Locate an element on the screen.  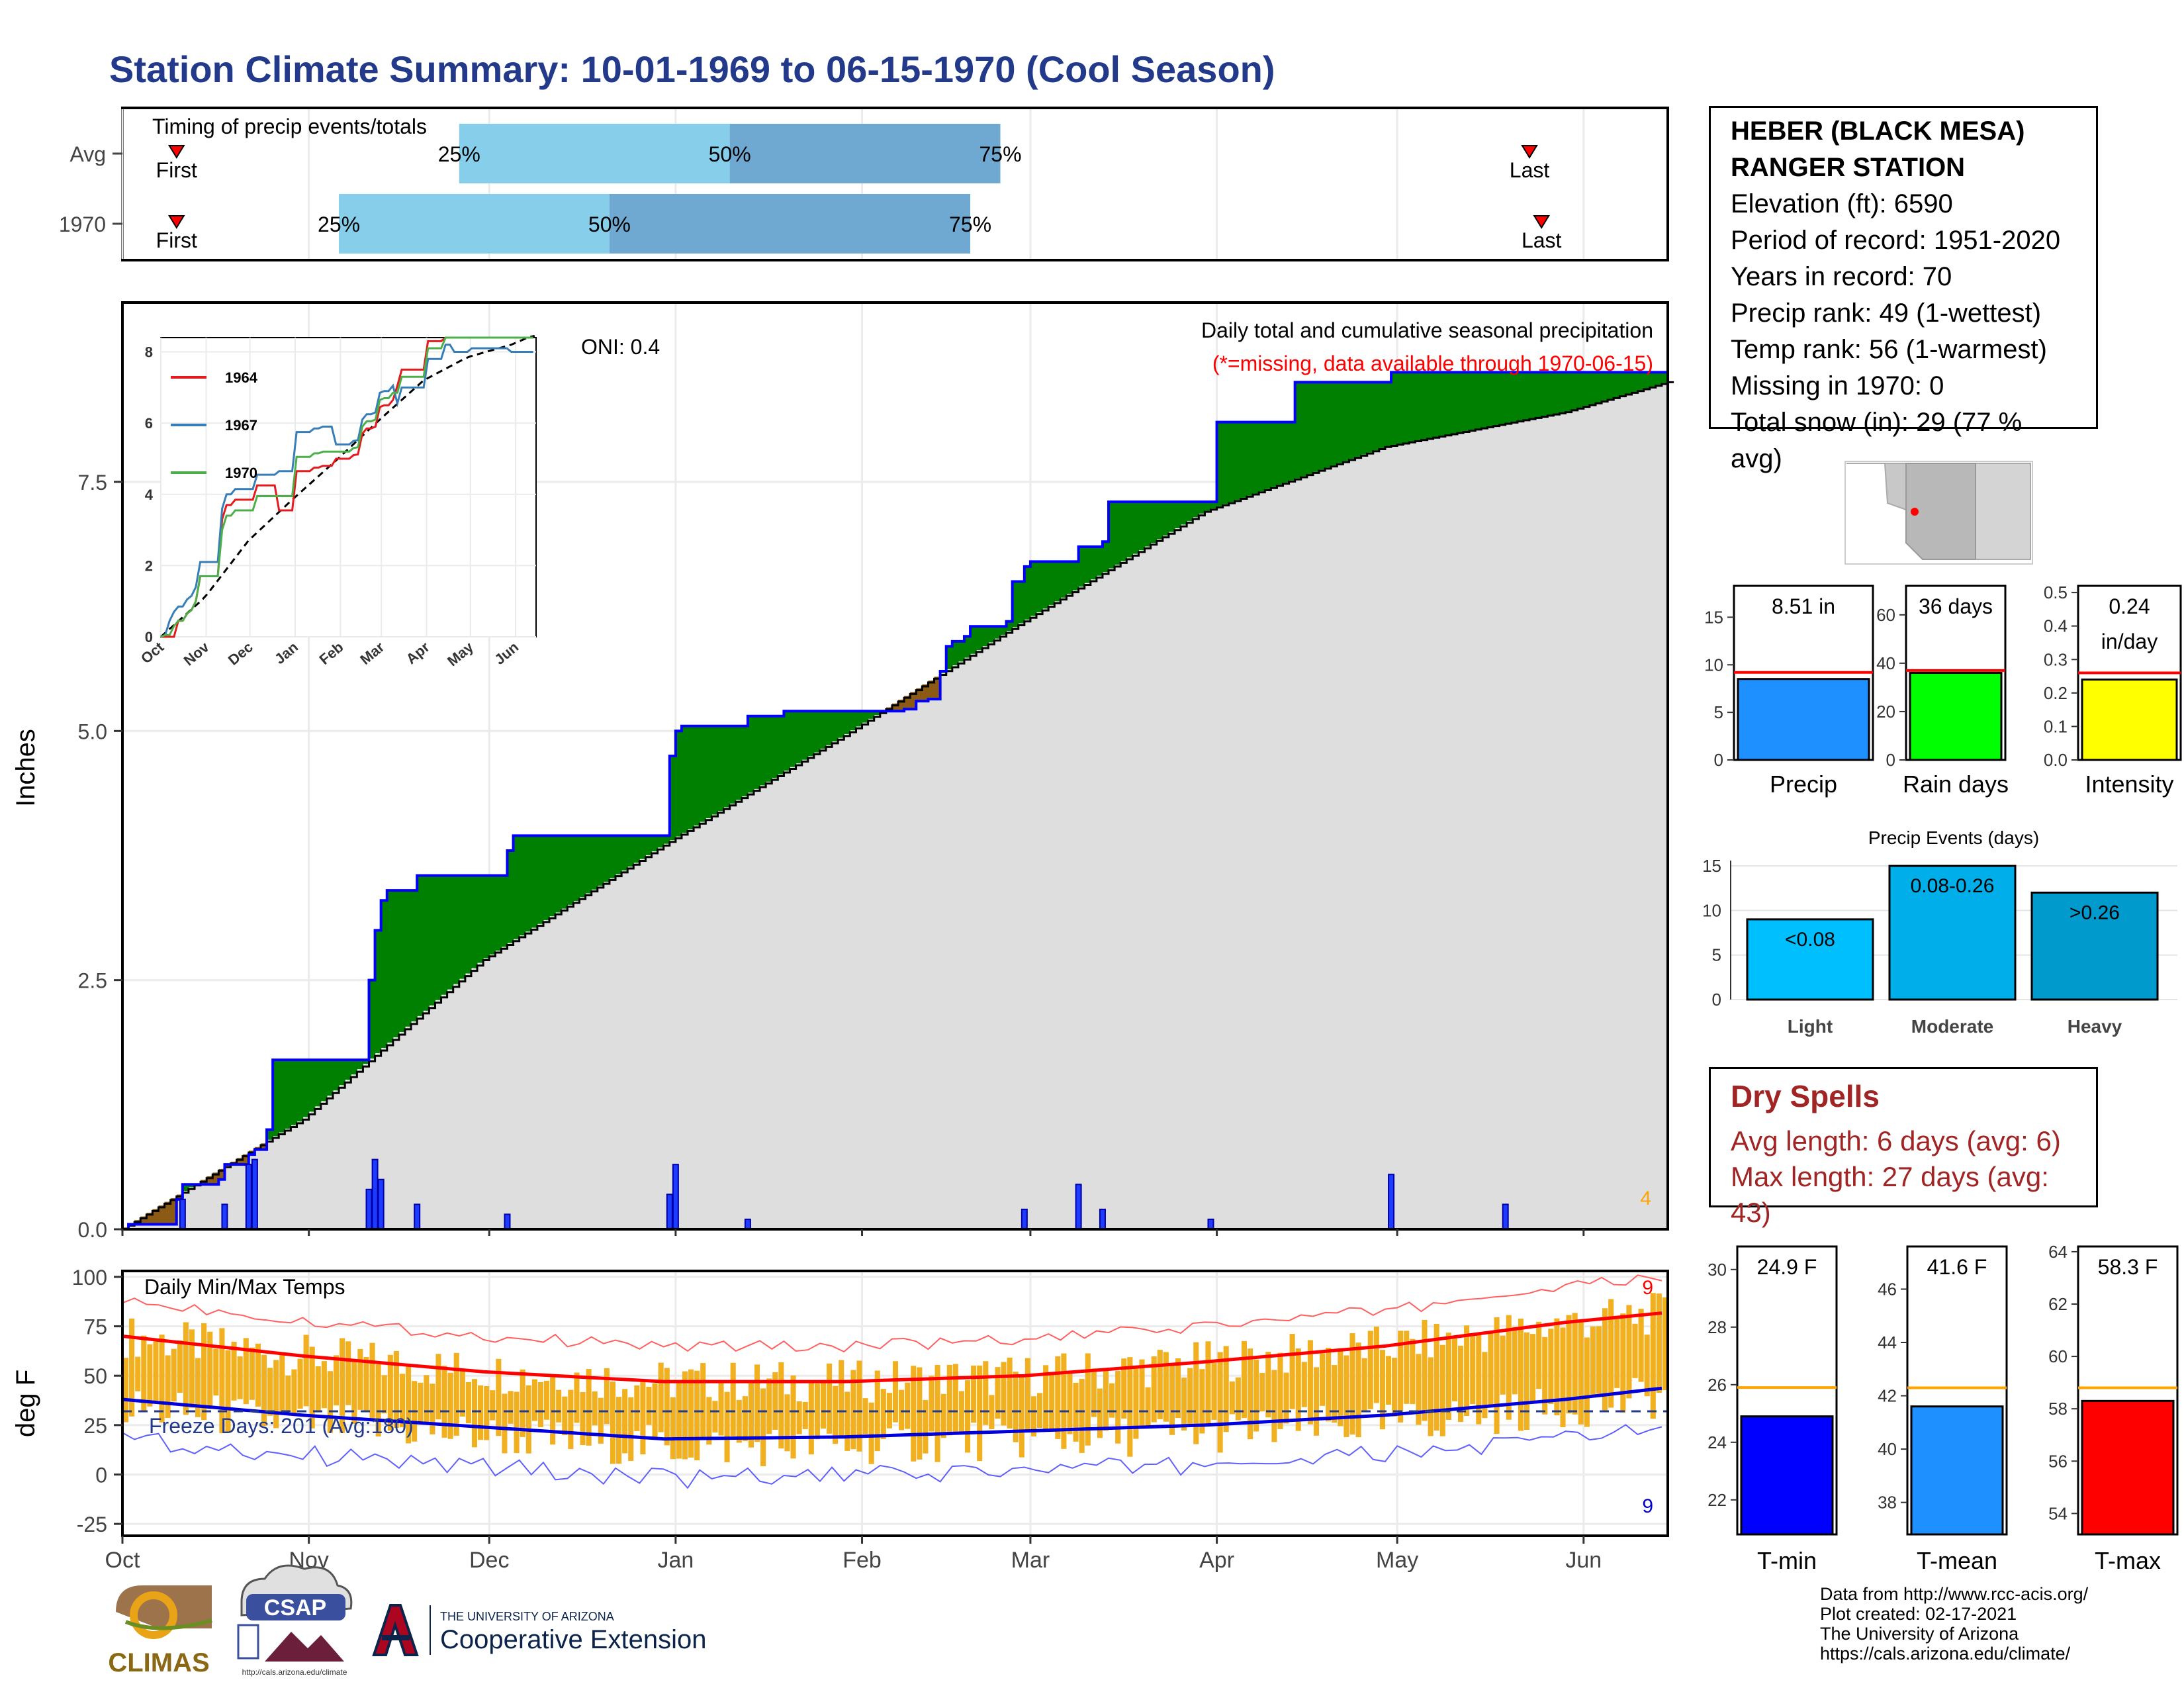
summary-value-label: 58.3 F is located at coordinates (2128, 1267).